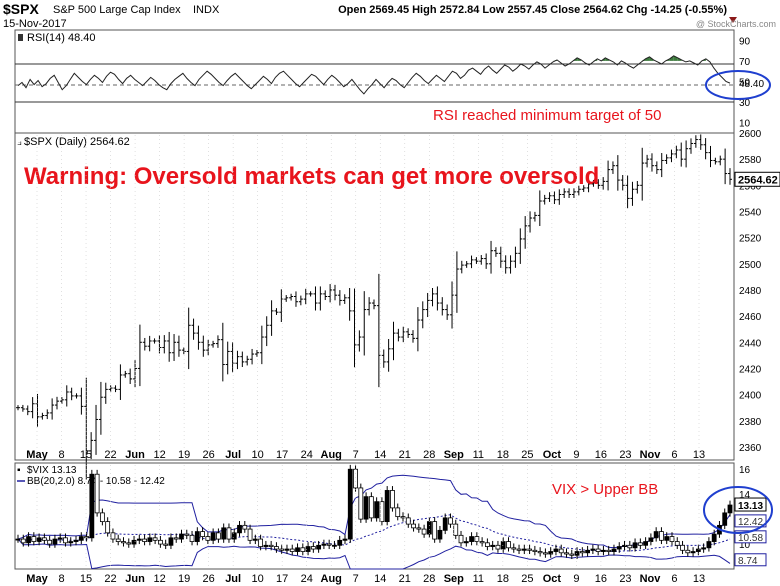 Image resolution: width=780 pixels, height=586 pixels. Describe the element at coordinates (736, 24) in the screenshot. I see `stockcharts-watermark: @ StockCharts.com` at that location.